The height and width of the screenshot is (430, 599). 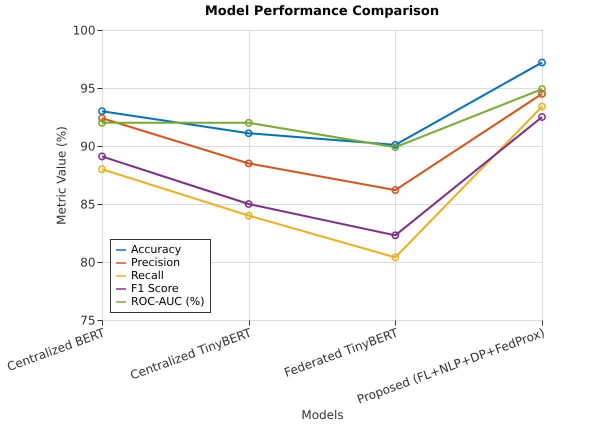 What do you see at coordinates (147, 275) in the screenshot?
I see `legend-label: Recall` at bounding box center [147, 275].